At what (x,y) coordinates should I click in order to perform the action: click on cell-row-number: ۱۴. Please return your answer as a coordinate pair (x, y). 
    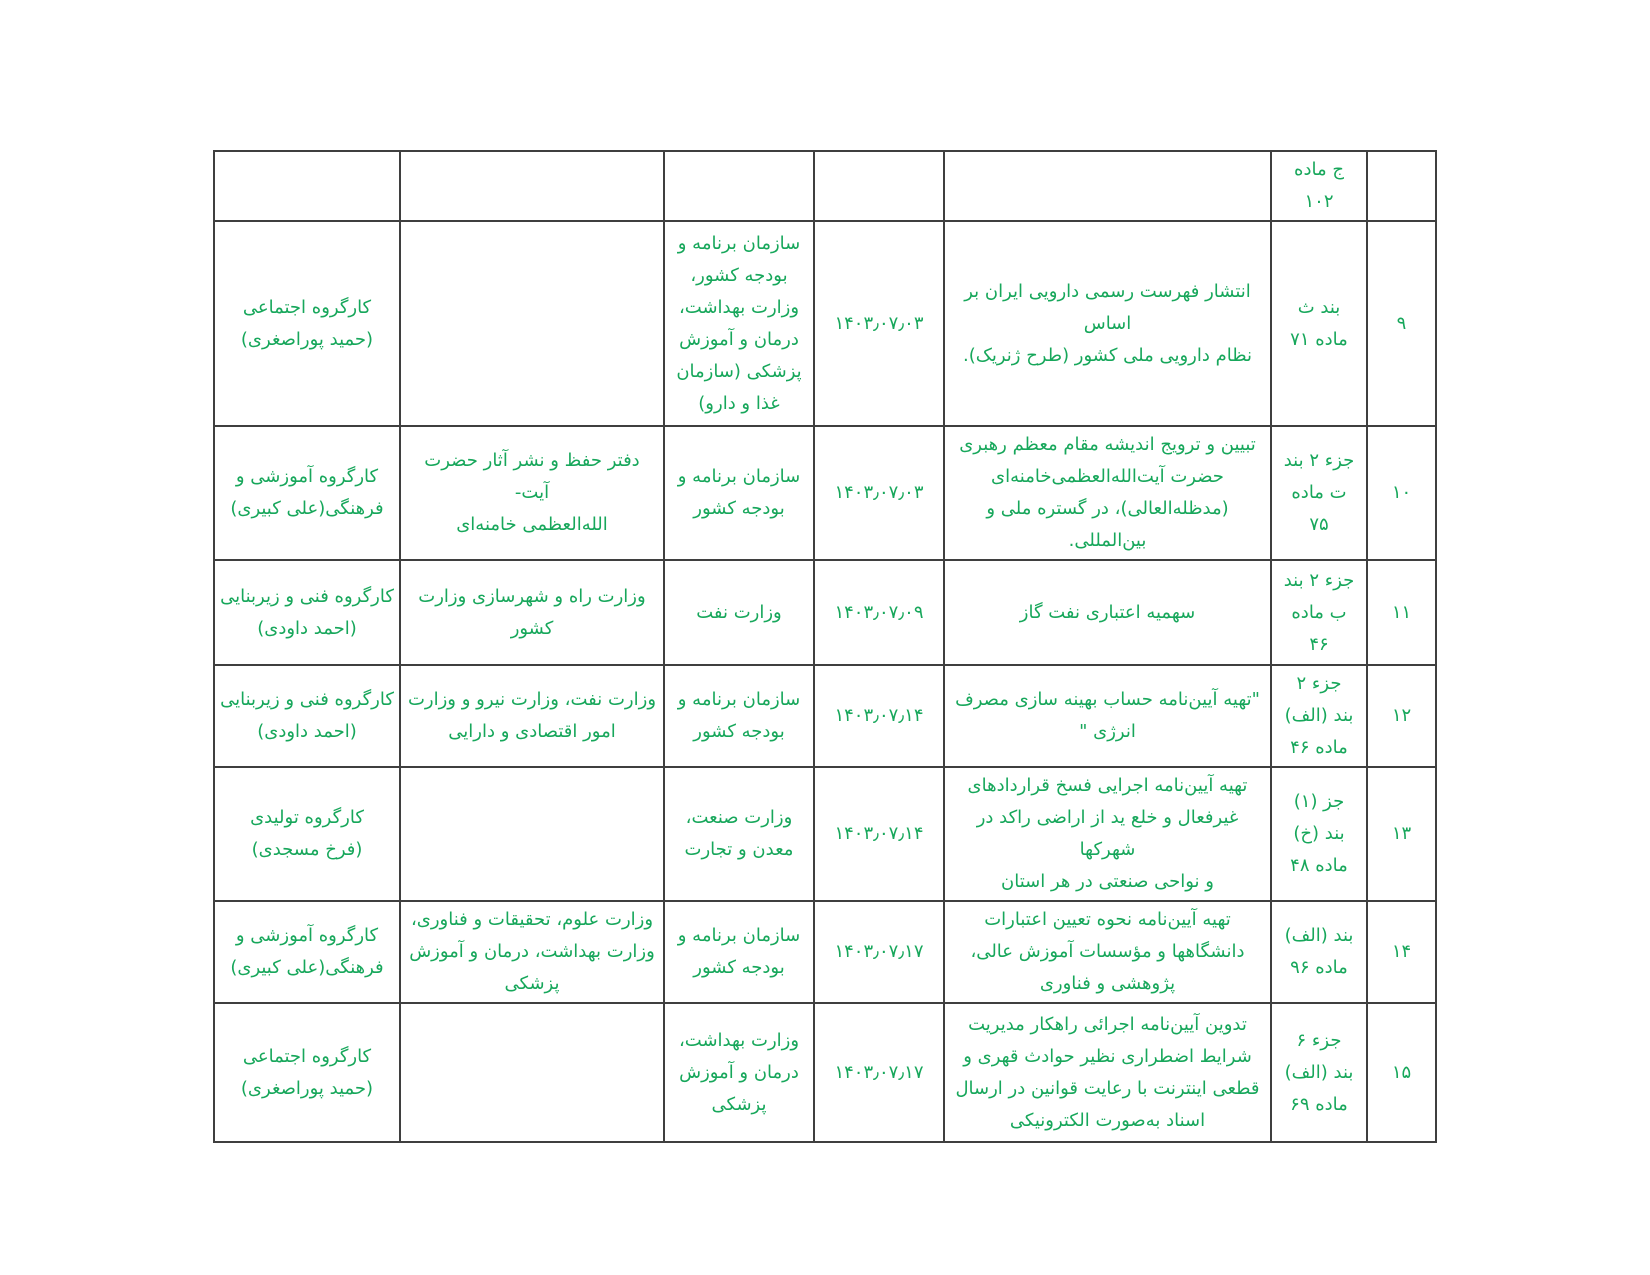
    Looking at the image, I should click on (1401, 952).